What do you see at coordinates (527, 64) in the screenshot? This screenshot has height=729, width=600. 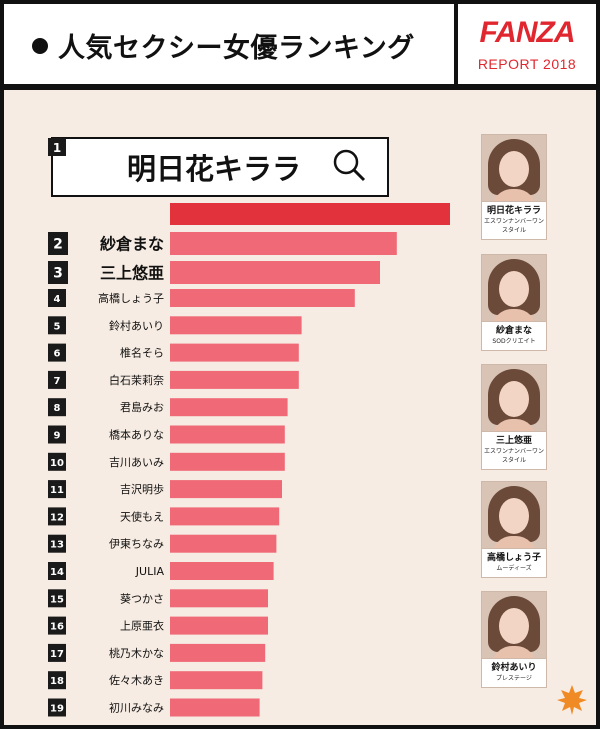 I see `report-year: REPORT 2018` at bounding box center [527, 64].